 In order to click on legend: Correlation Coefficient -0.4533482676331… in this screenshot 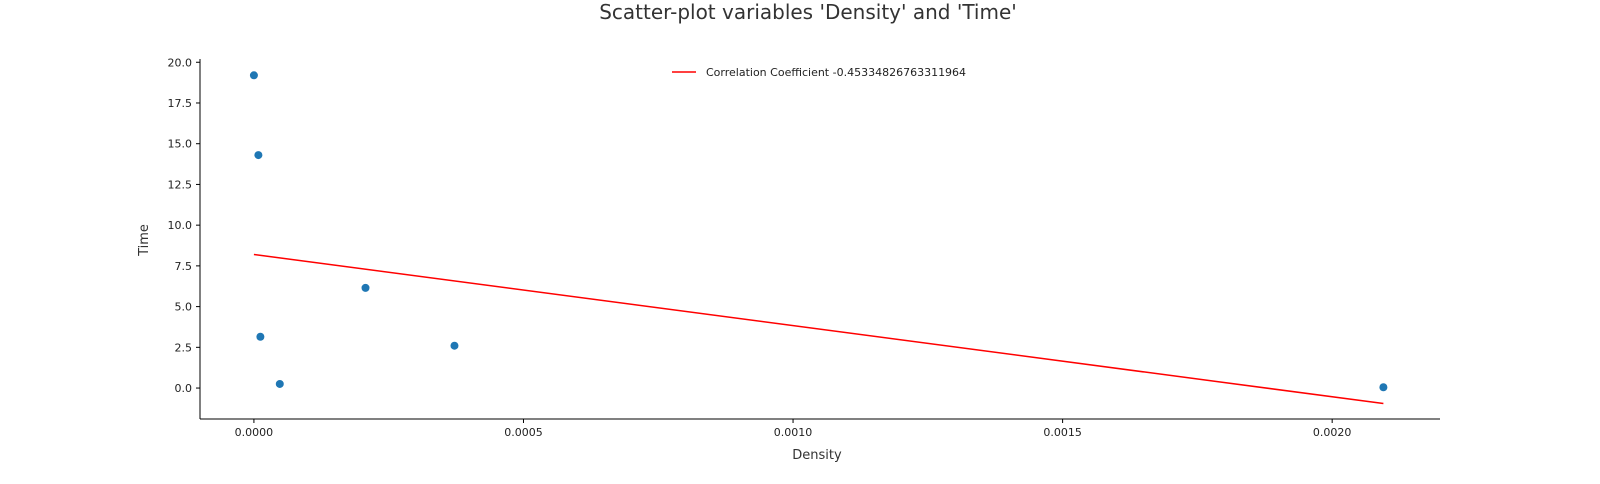, I will do `click(819, 72)`.